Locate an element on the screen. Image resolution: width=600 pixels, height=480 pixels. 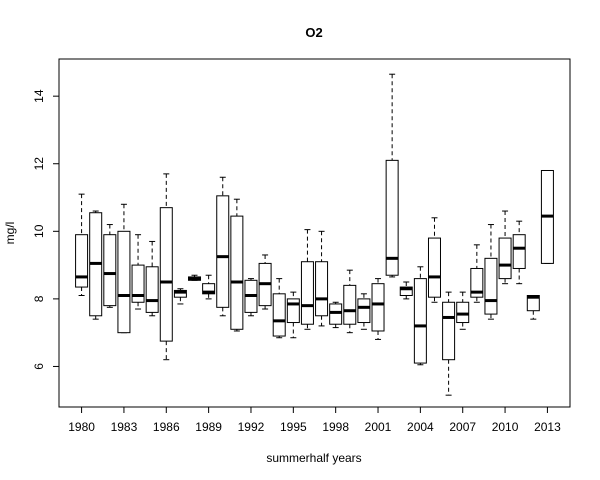
box-1984 is located at coordinates (138, 272).